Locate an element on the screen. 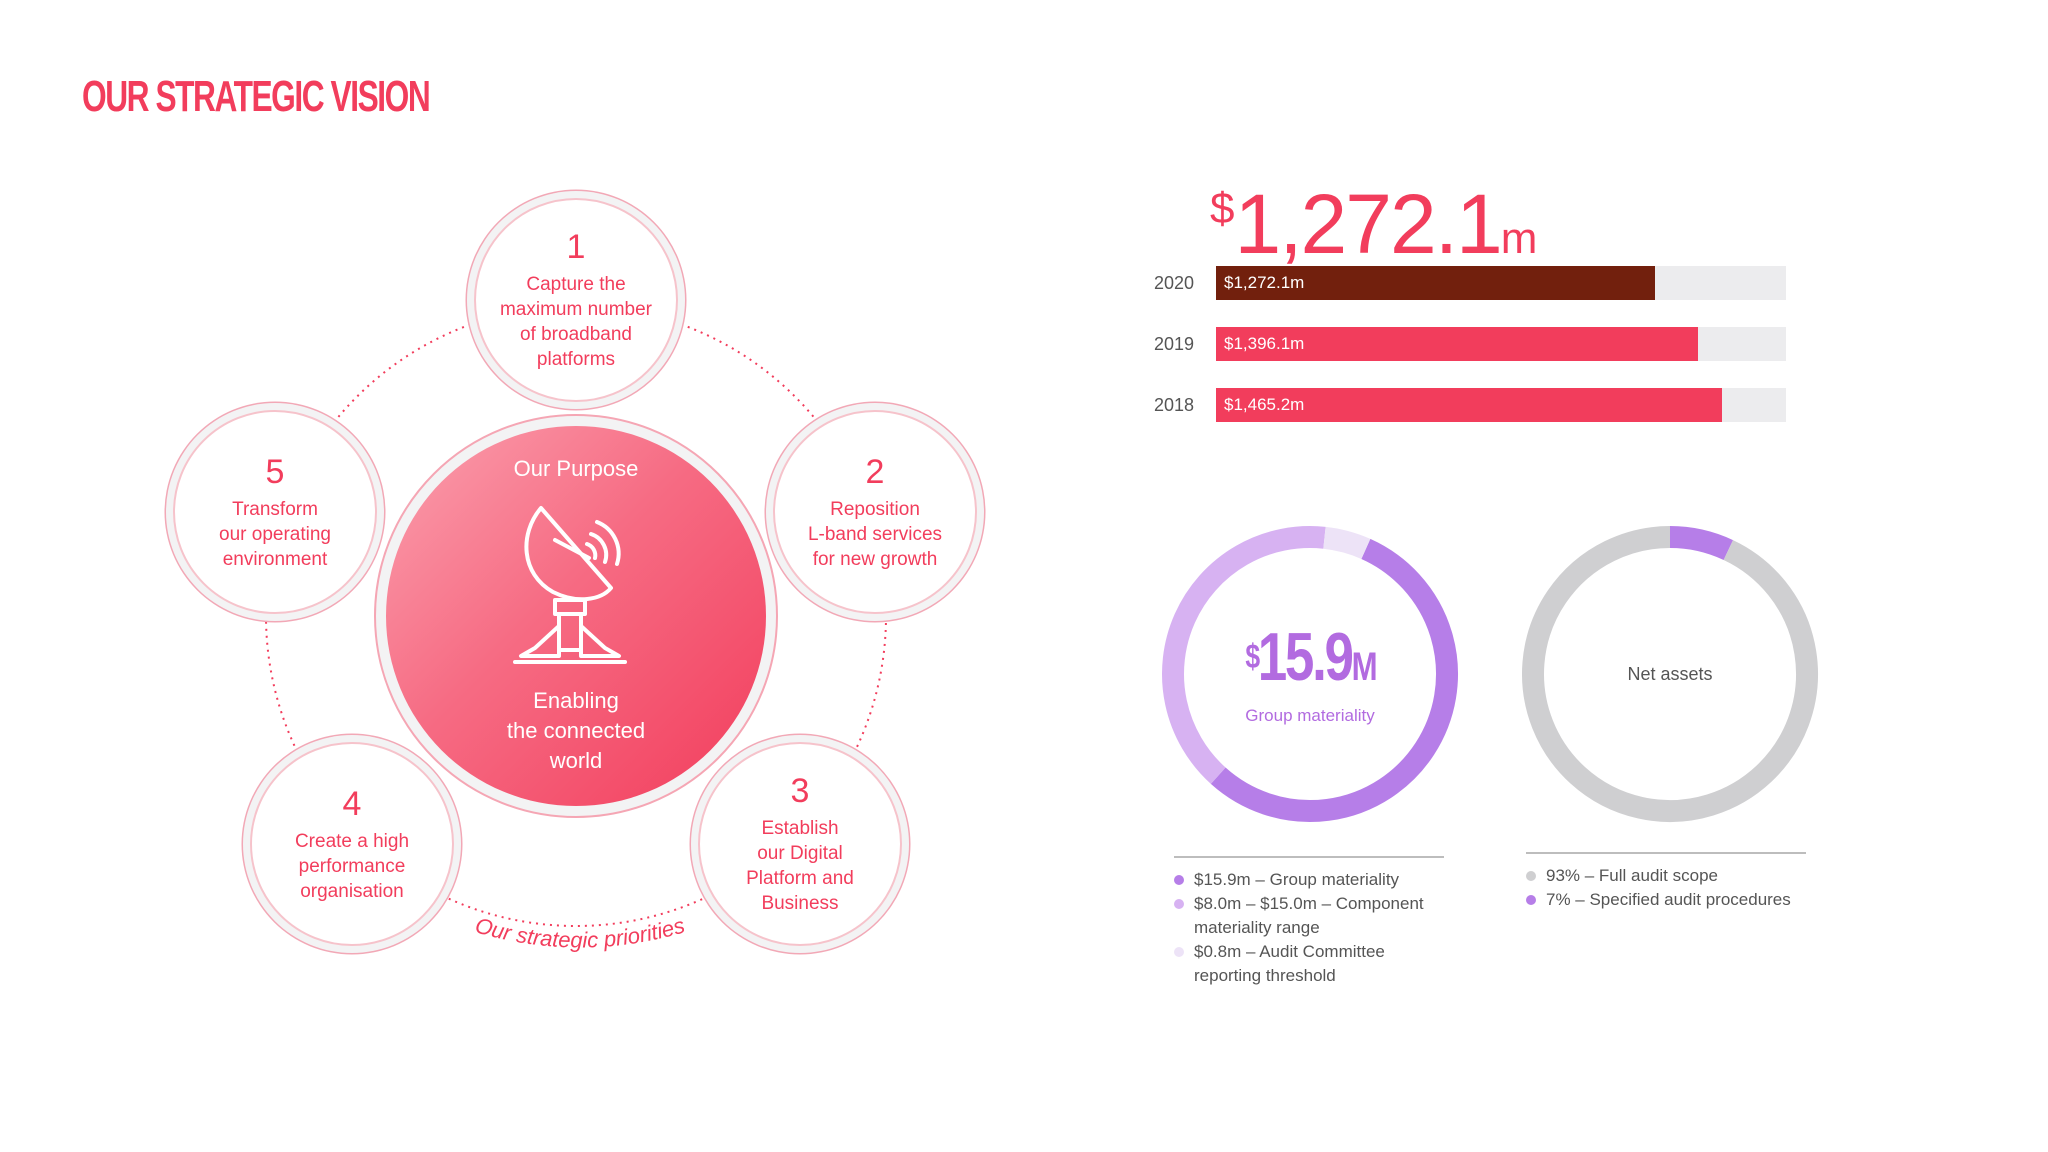 The width and height of the screenshot is (2048, 1152). bar-2018 is located at coordinates (1469, 405).